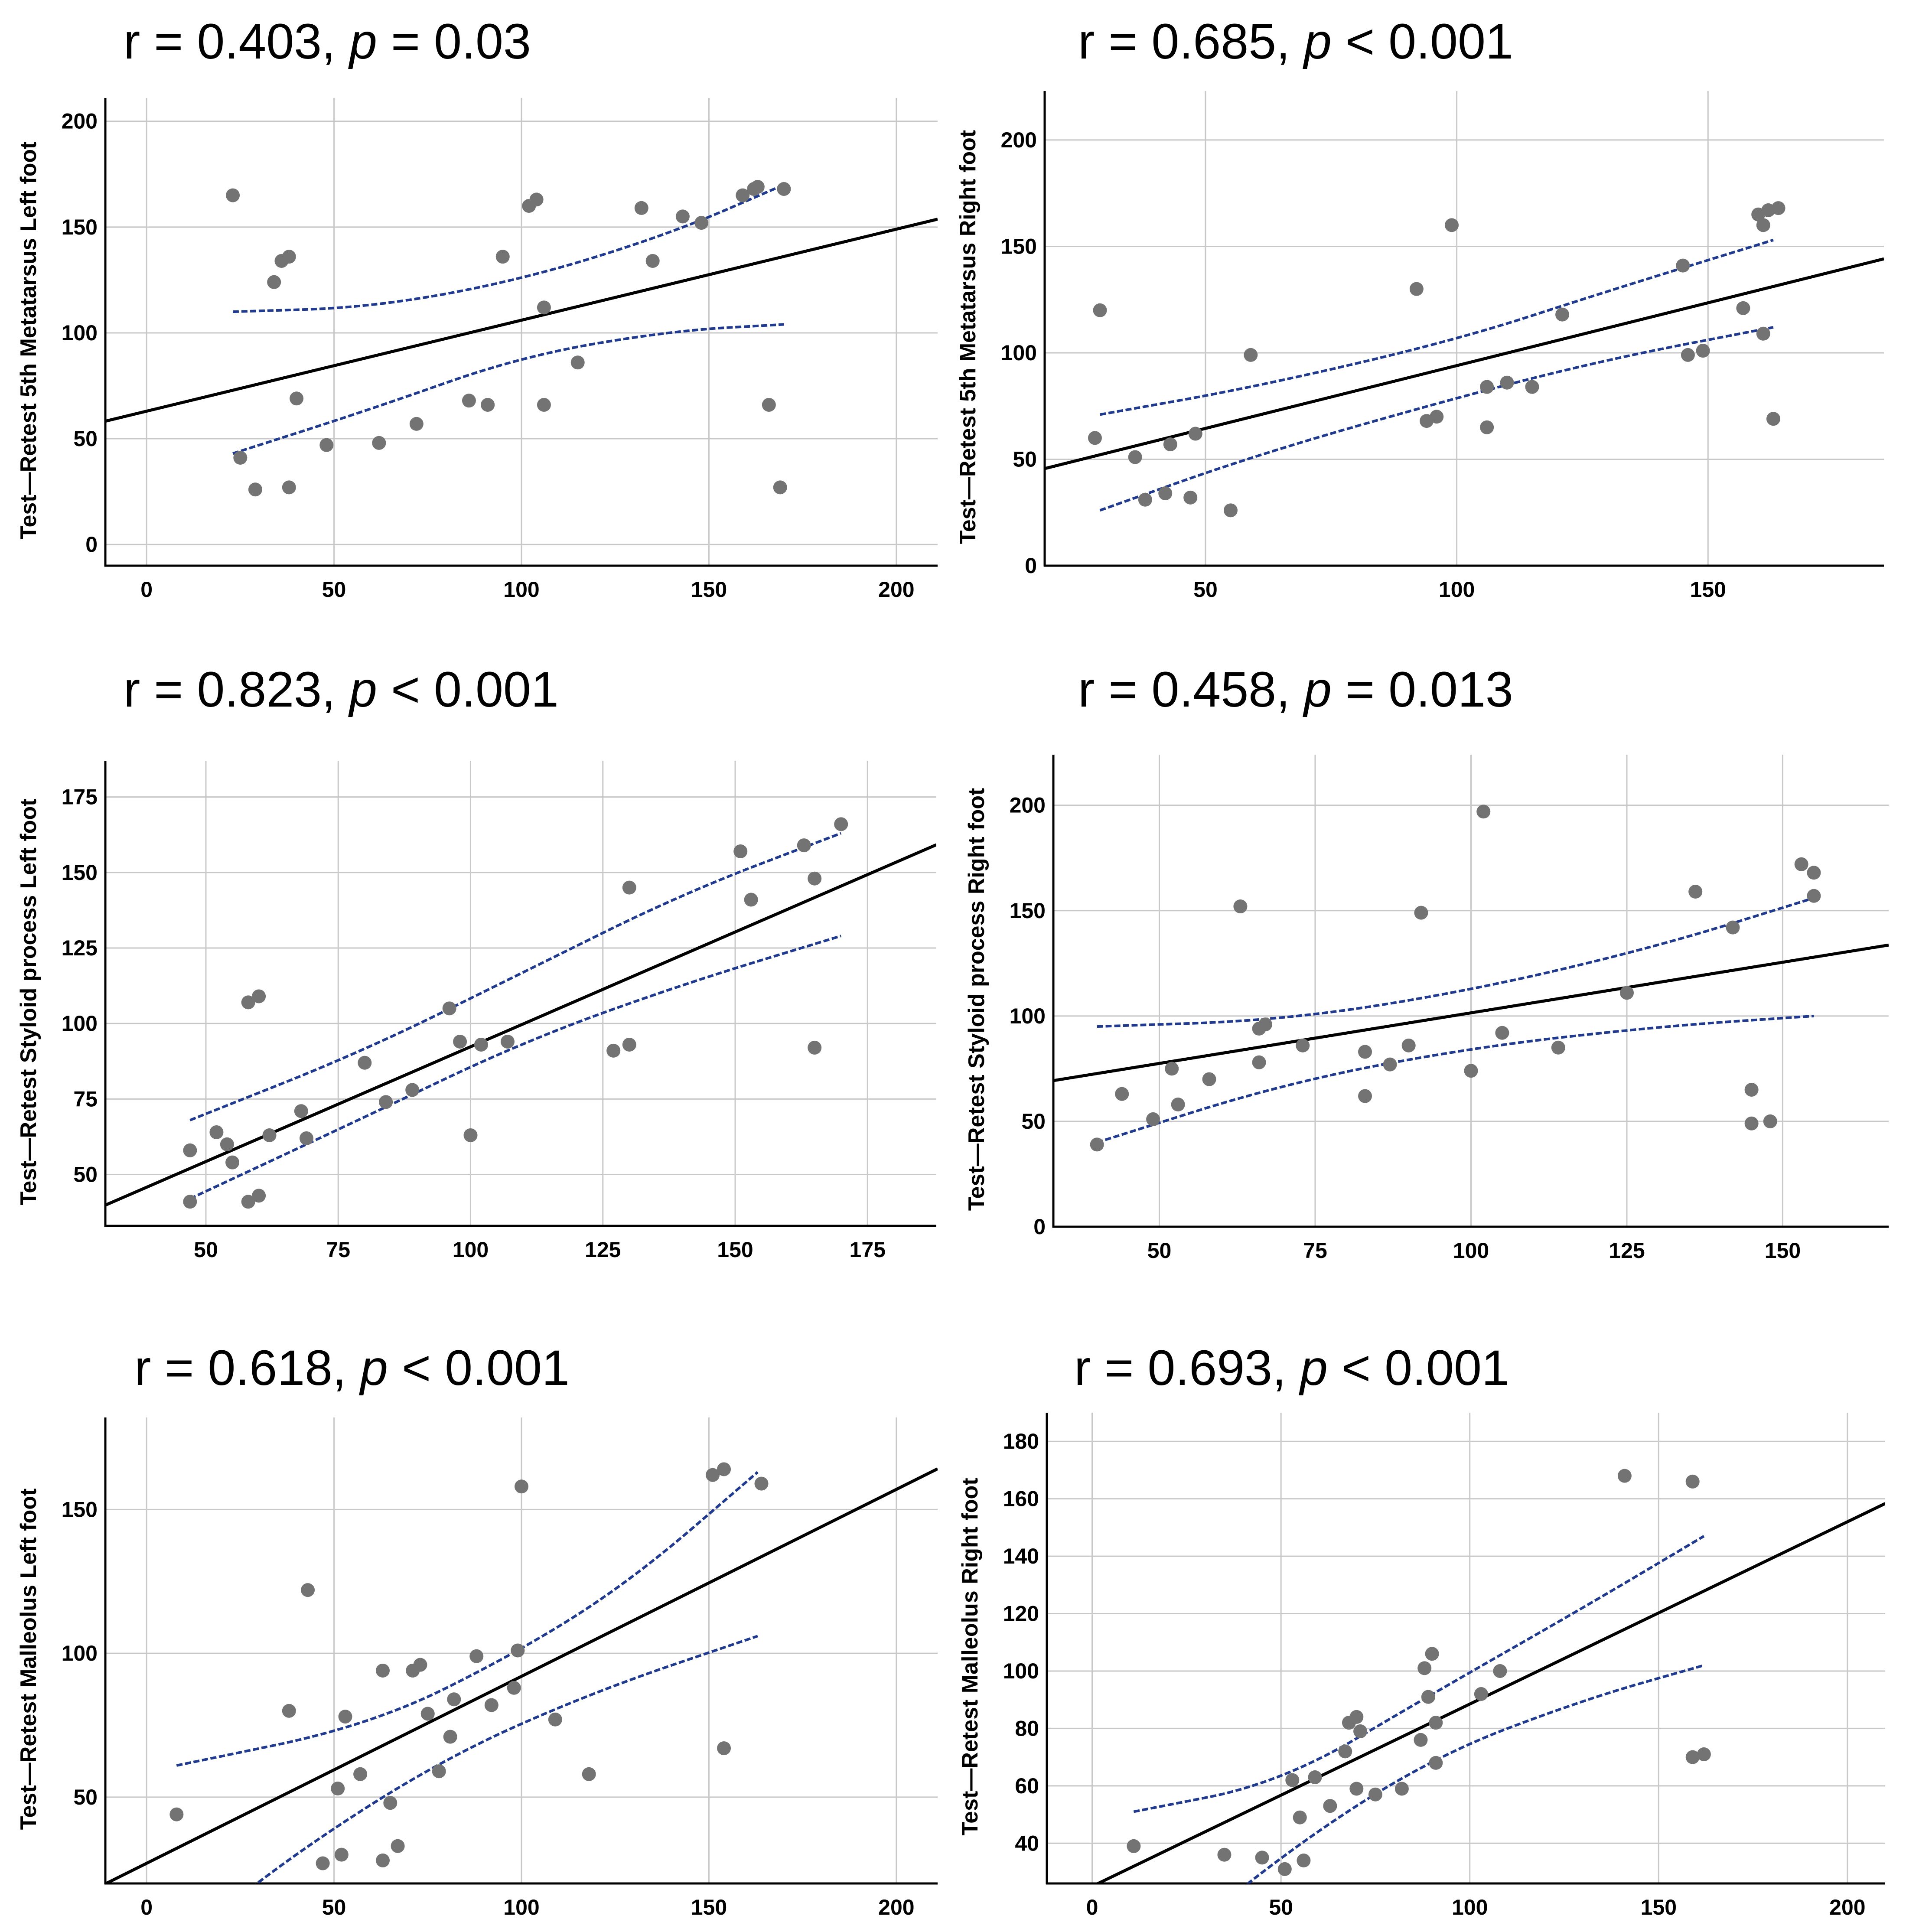 This screenshot has height=1932, width=1906. What do you see at coordinates (147, 589) in the screenshot?
I see `x-tick-label: 0` at bounding box center [147, 589].